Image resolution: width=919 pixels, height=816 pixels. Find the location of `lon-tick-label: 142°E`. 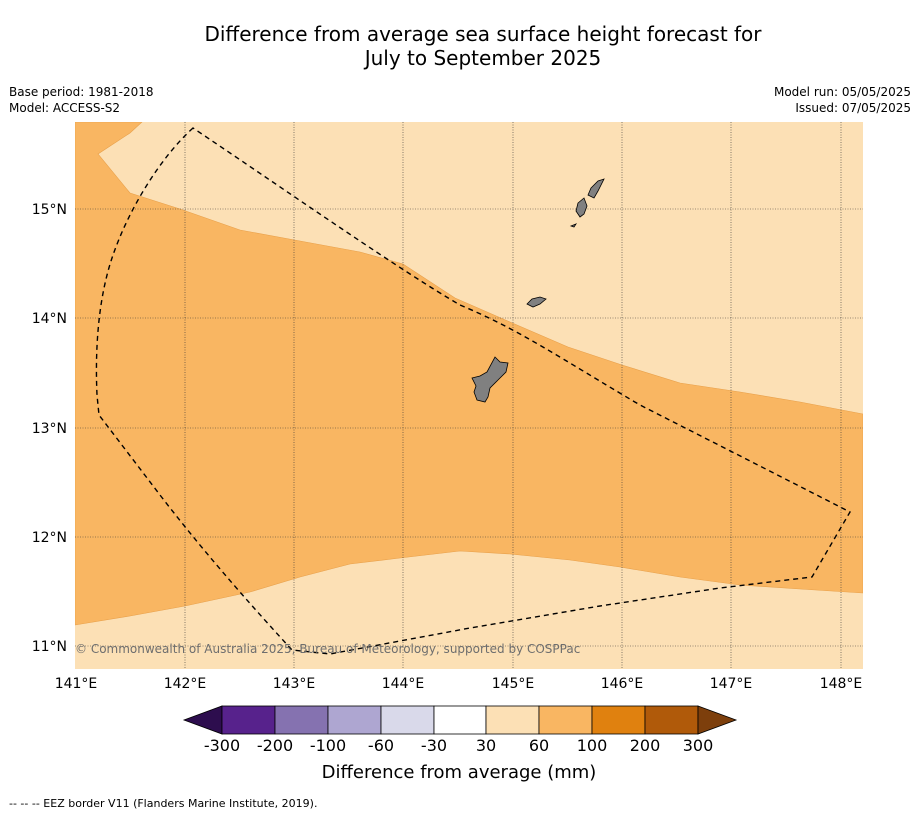

lon-tick-label: 142°E is located at coordinates (185, 684).